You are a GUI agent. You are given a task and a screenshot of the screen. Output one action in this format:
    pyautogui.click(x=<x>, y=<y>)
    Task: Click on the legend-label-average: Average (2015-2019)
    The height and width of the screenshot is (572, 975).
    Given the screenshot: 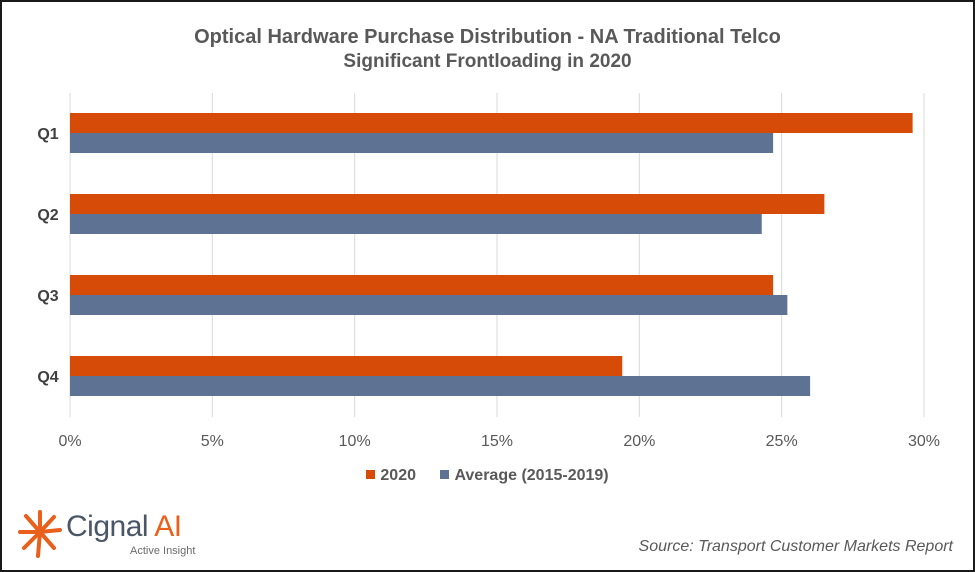 What is the action you would take?
    pyautogui.click(x=531, y=475)
    